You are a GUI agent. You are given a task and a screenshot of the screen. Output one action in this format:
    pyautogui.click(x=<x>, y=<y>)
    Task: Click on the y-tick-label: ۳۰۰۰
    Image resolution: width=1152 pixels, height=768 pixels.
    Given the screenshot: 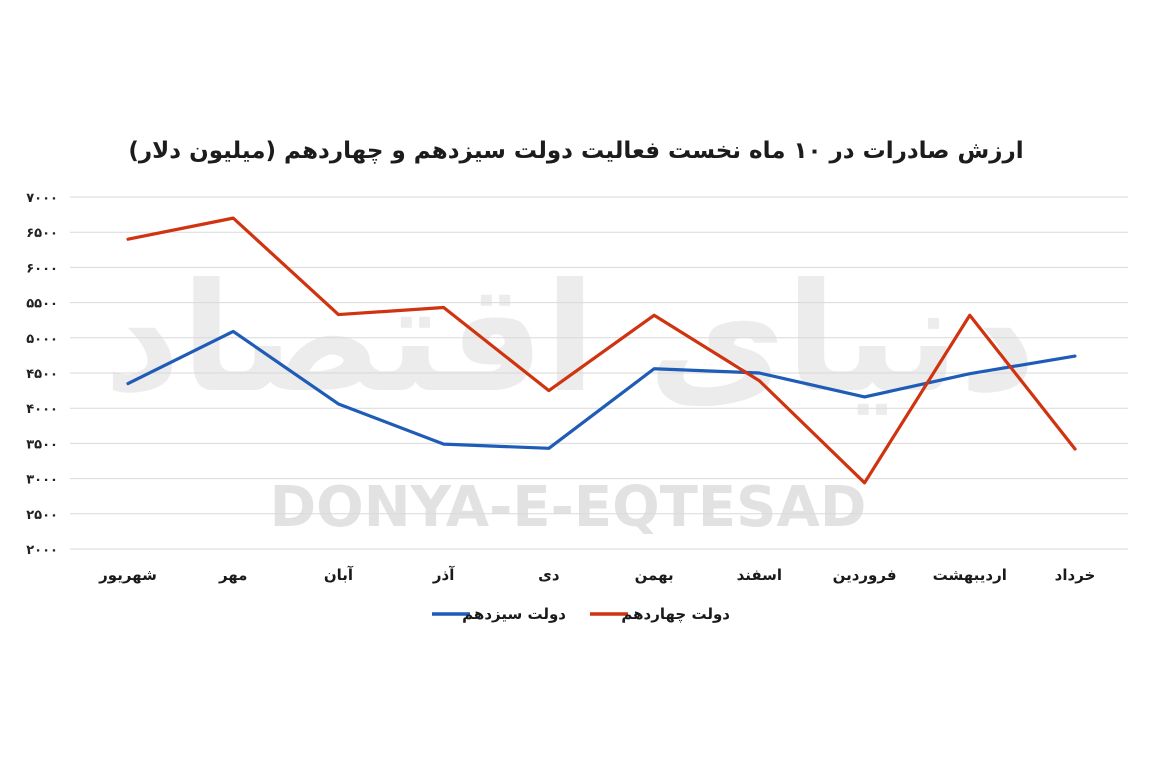 What is the action you would take?
    pyautogui.click(x=42, y=480)
    